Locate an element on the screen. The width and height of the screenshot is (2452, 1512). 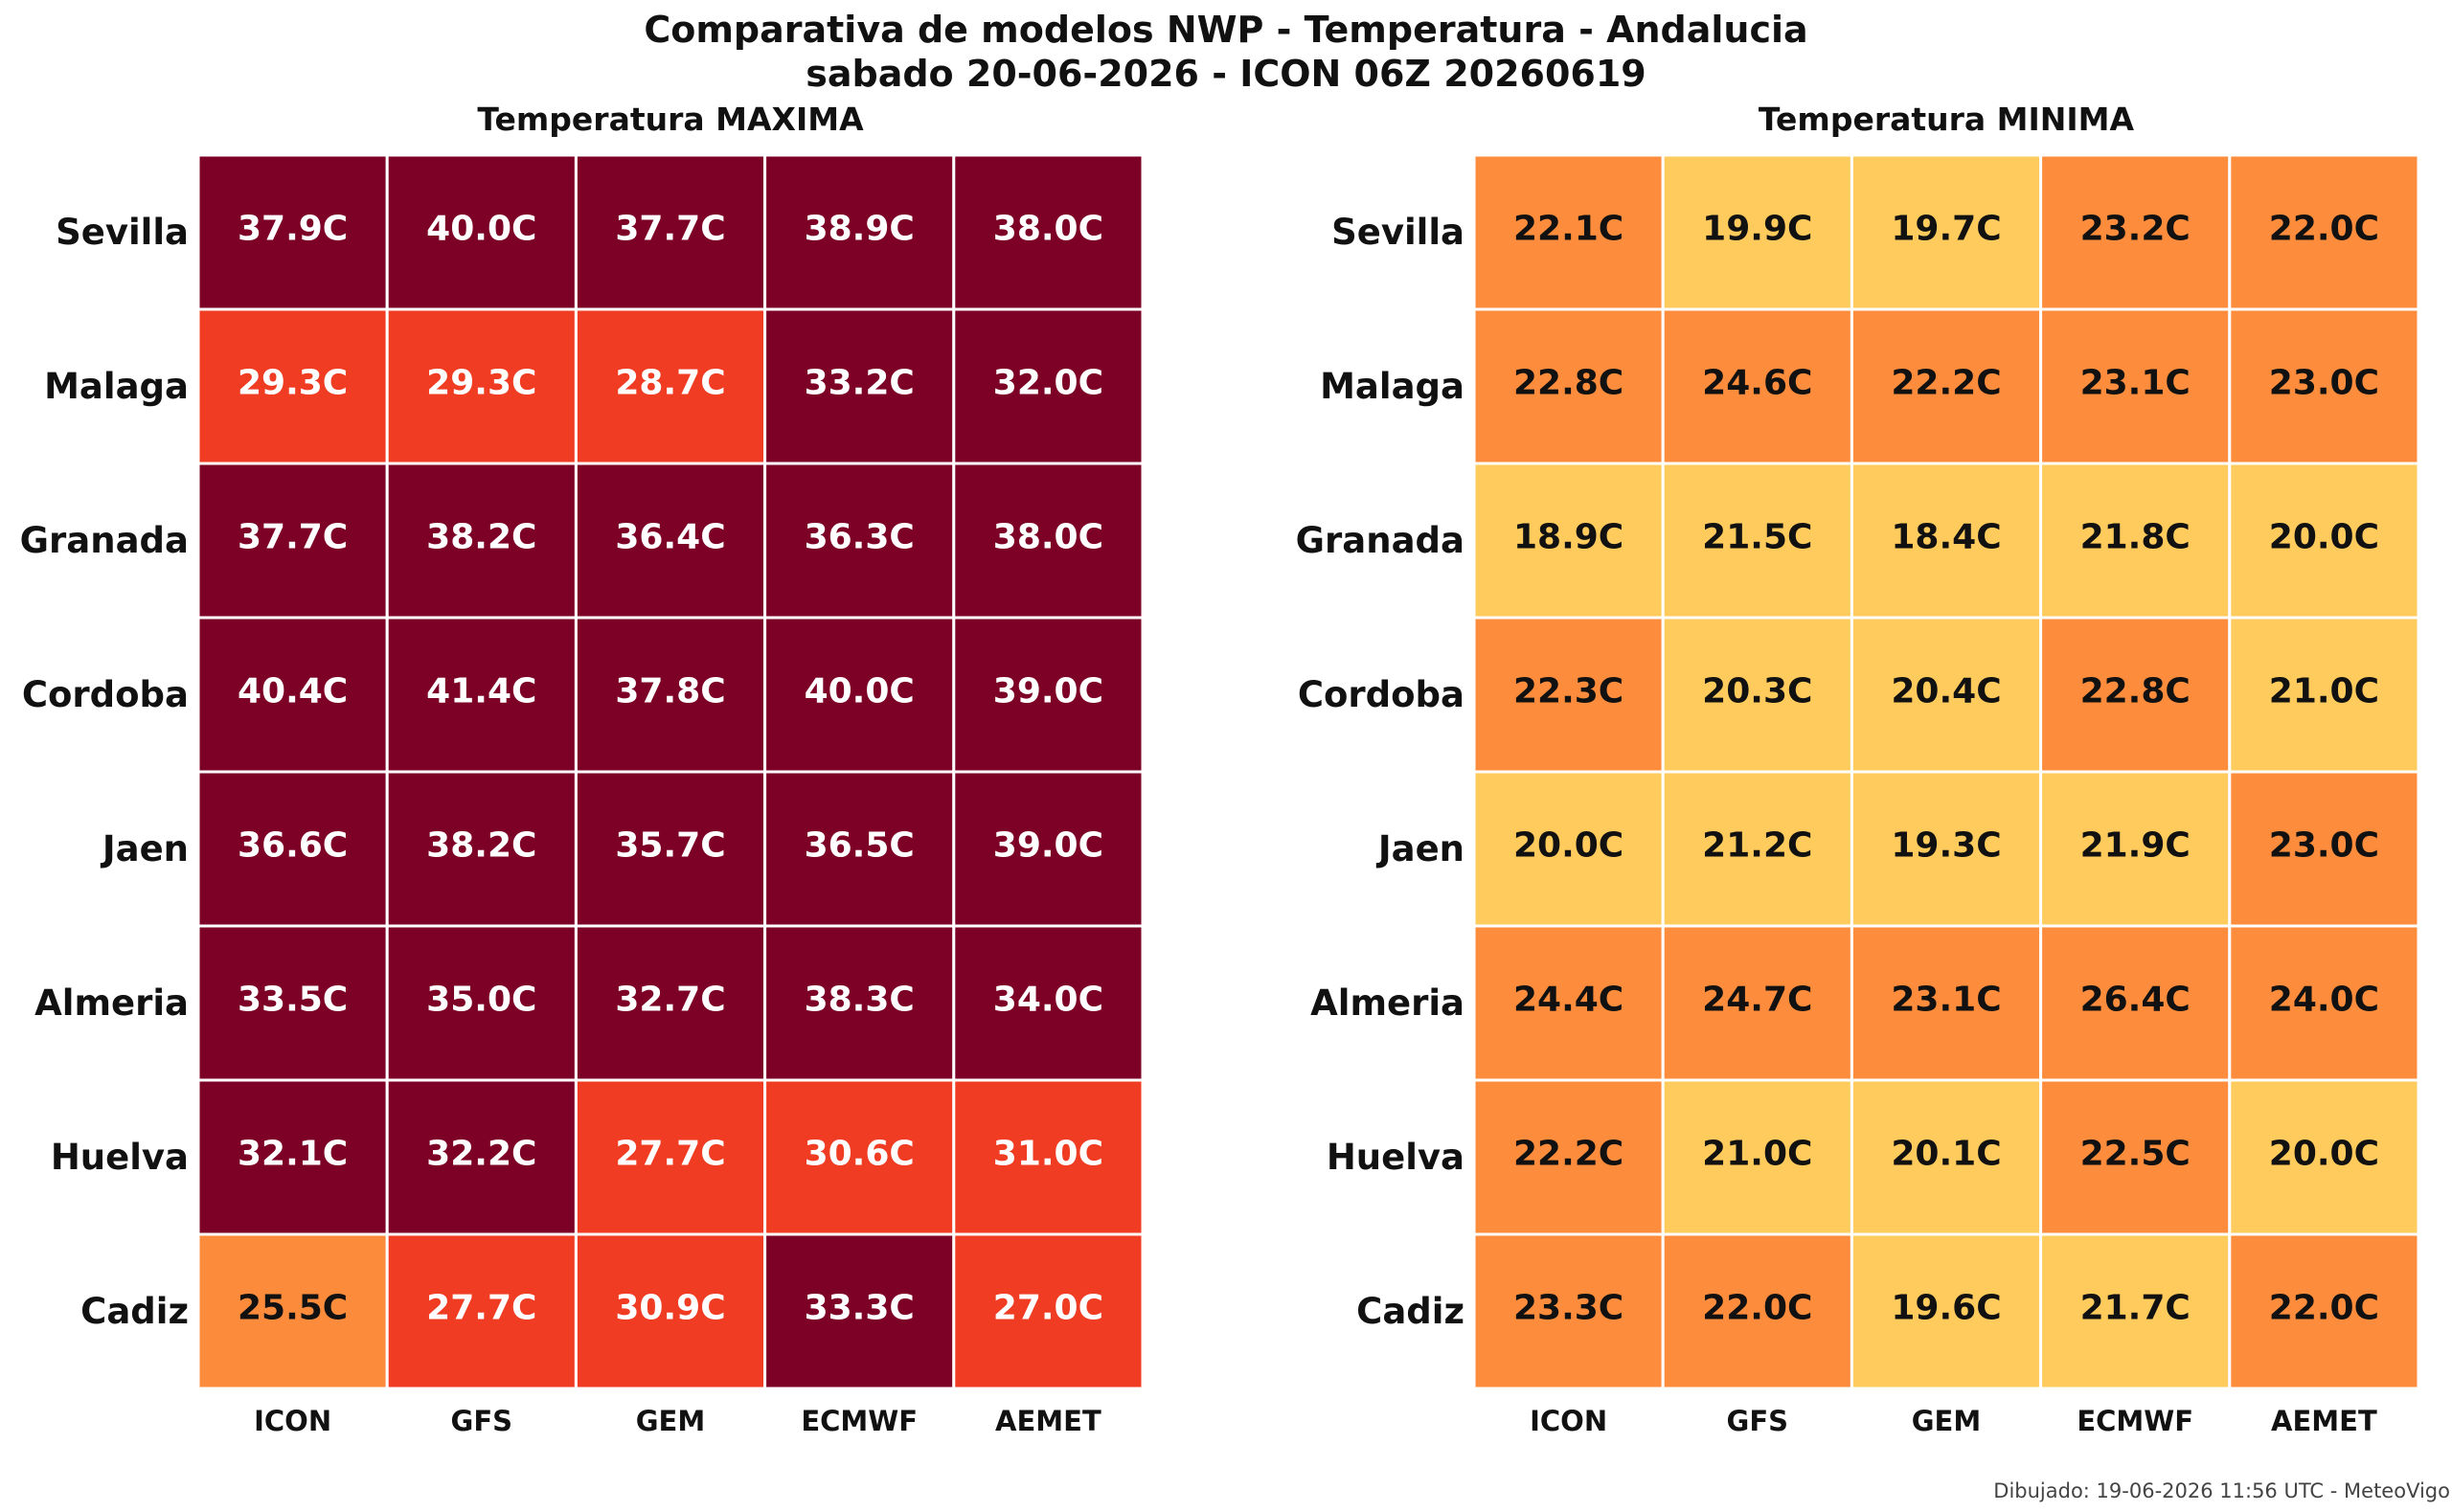
cell-value-label: 36.6C is located at coordinates (293, 846).